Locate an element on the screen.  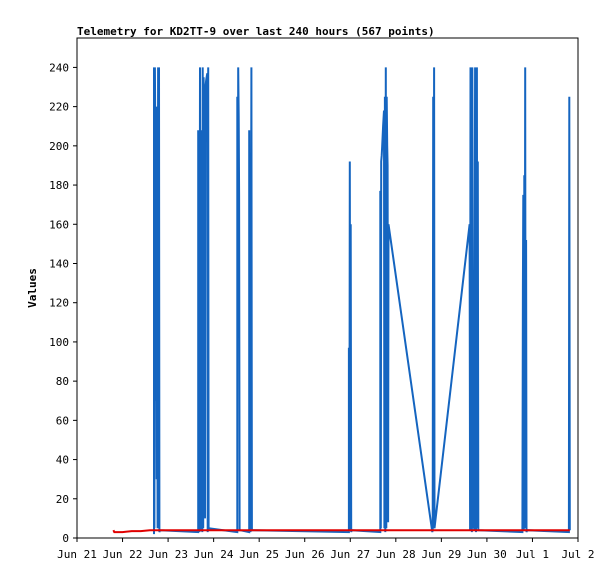
y-tick-label: 0 is located at coordinates (65, 538).